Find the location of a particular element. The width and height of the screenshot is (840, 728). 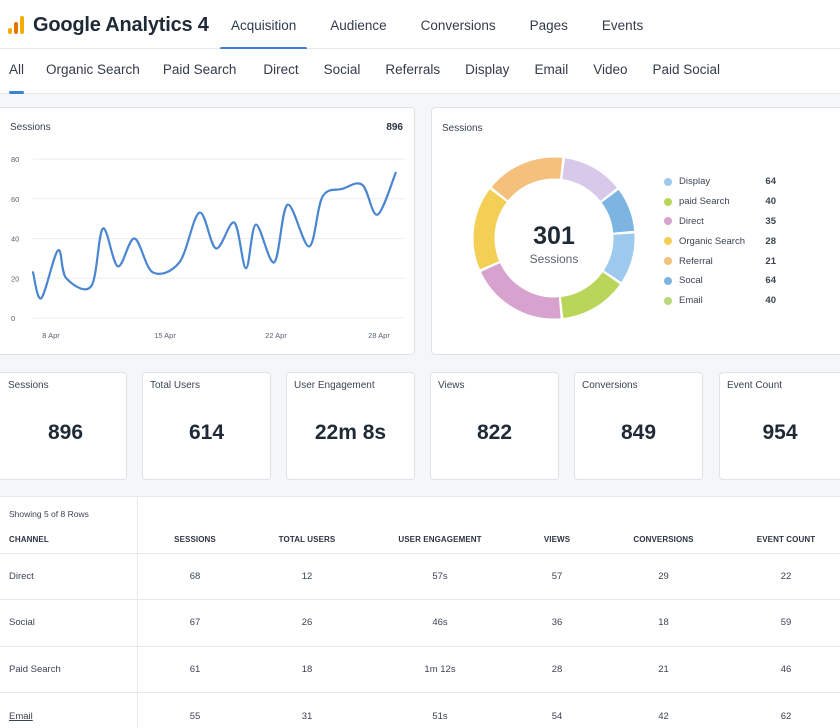

cell-total-users: 12 is located at coordinates (307, 576).